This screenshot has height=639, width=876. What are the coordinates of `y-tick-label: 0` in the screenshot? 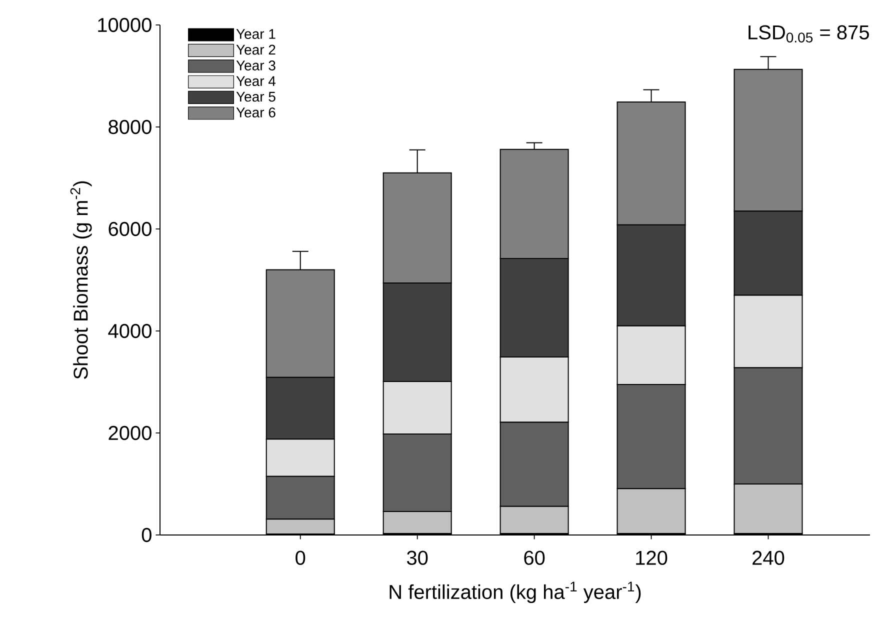 It's located at (147, 535).